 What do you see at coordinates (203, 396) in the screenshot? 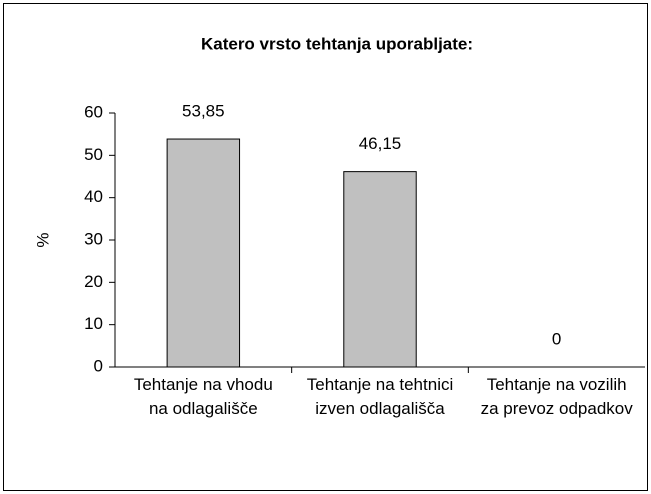
I see `x-tick-label: Tehtanje na vhodu na odlagališče` at bounding box center [203, 396].